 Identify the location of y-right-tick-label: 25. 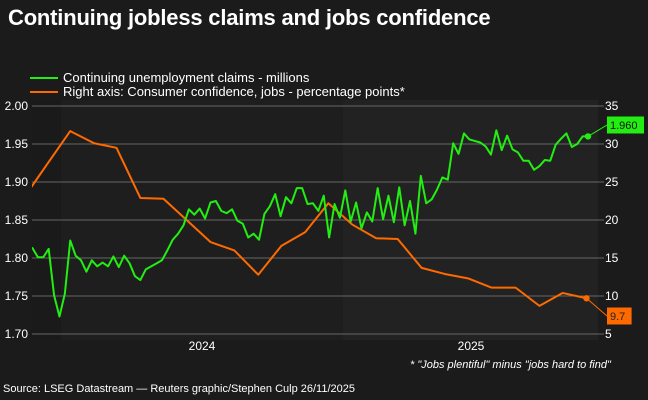
(612, 182).